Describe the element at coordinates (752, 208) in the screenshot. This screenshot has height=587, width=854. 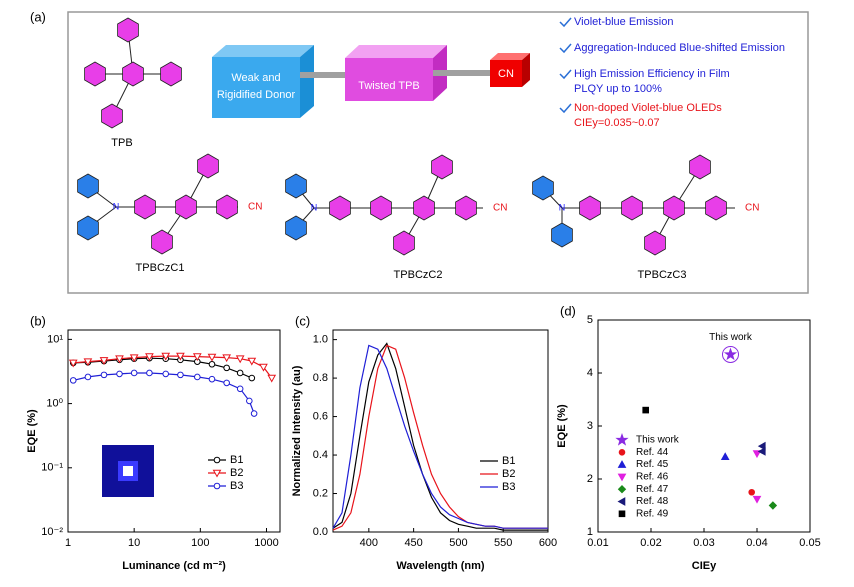
I see `group-label: CN` at that location.